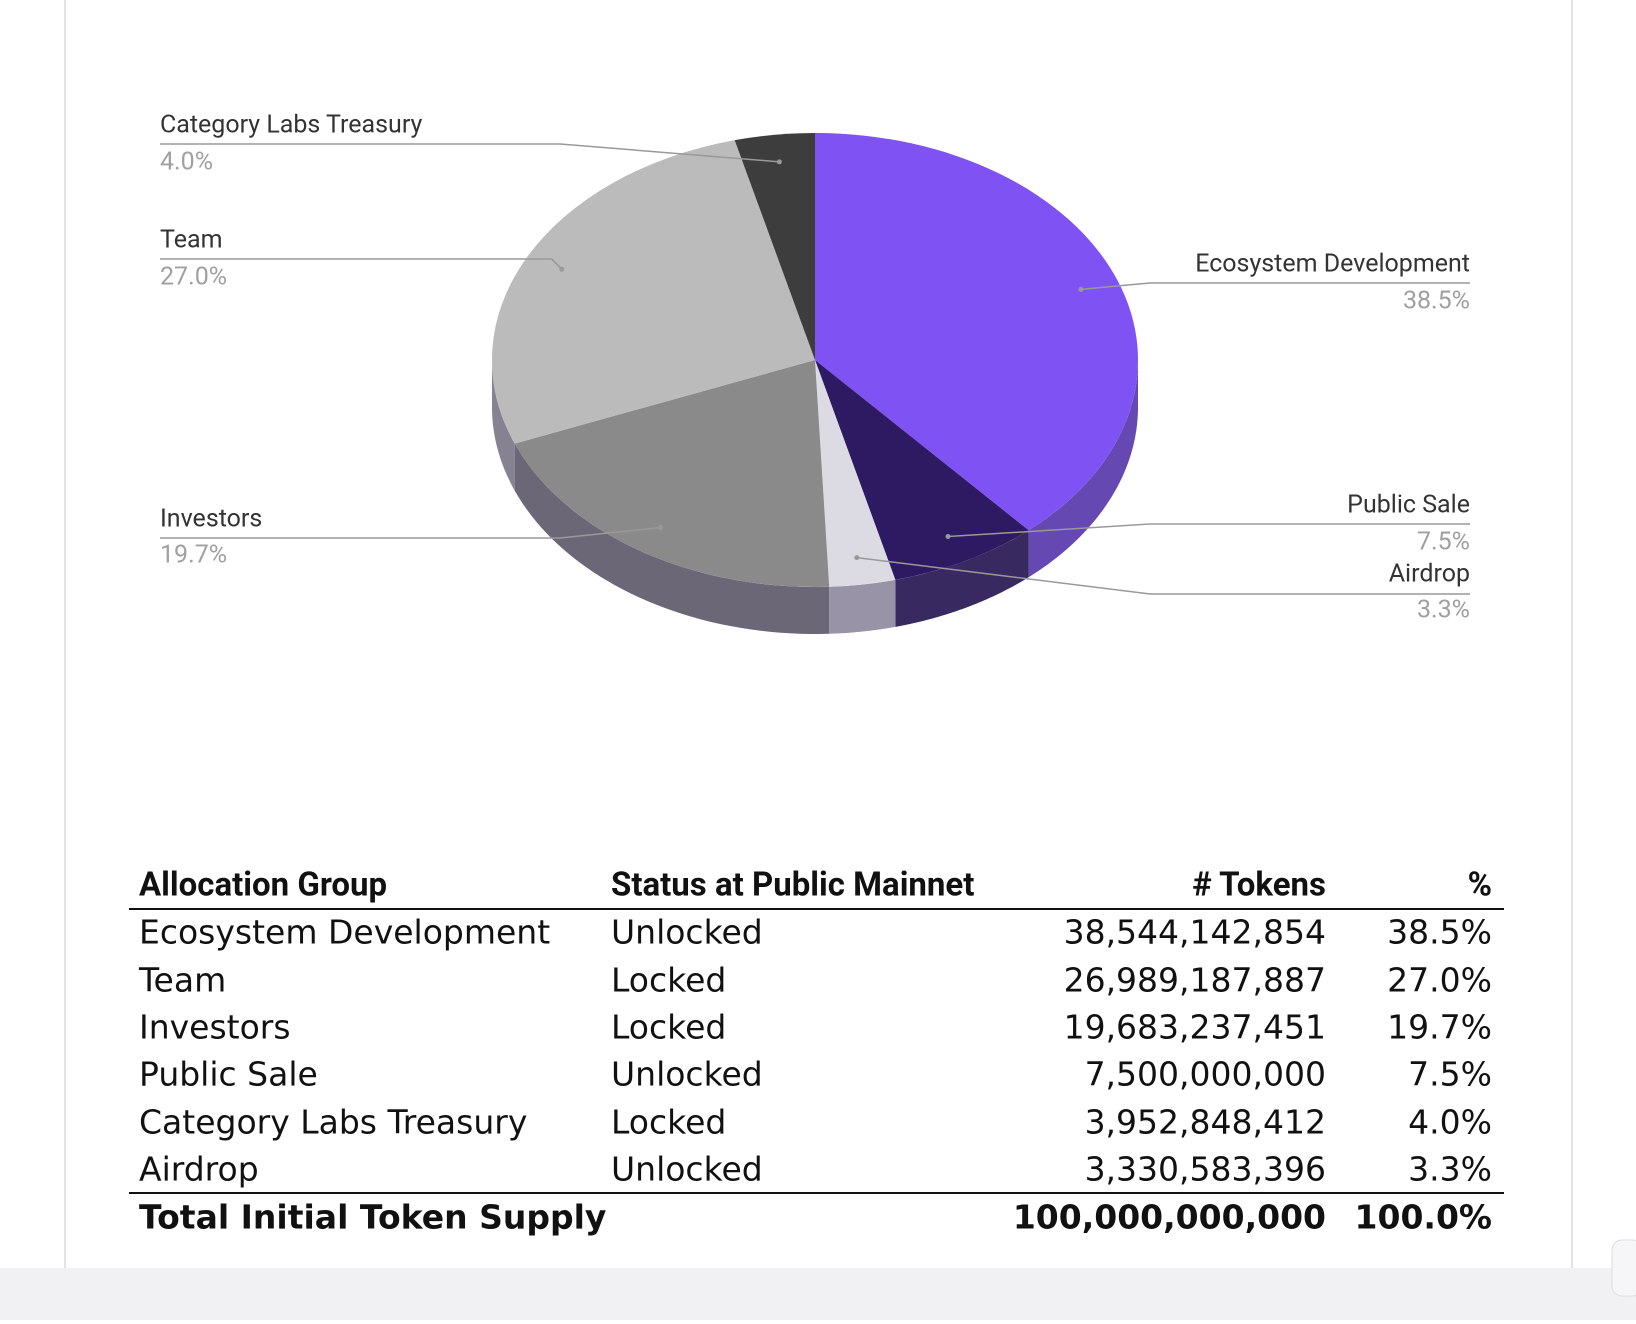 The width and height of the screenshot is (1636, 1324). I want to click on table-cell: 3,952,848,412, so click(1205, 1122).